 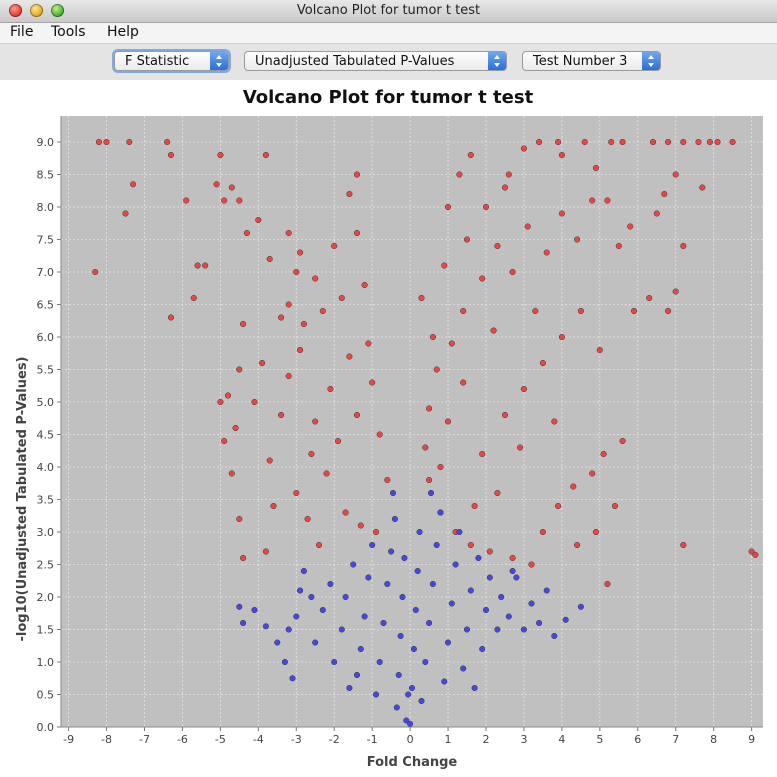 I want to click on title-bar: Volcano Plot for tumor t test, so click(x=388, y=11).